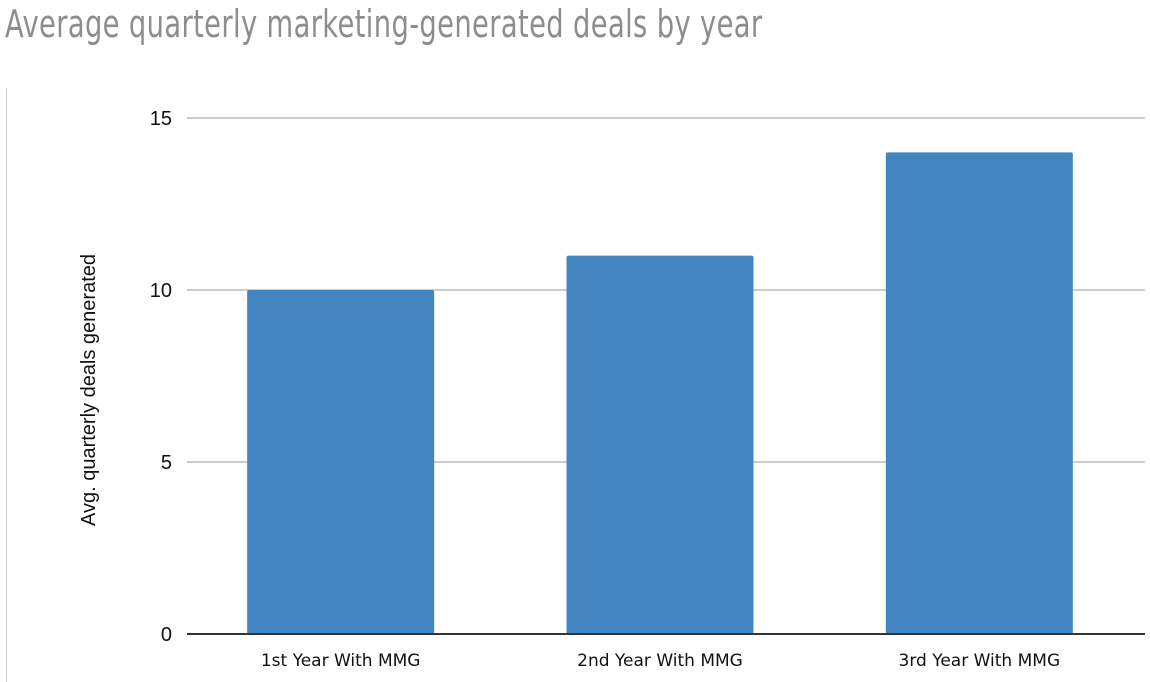 This screenshot has width=1150, height=682. What do you see at coordinates (89, 390) in the screenshot?
I see `y-axis-label: Avg. quarterly deals generated` at bounding box center [89, 390].